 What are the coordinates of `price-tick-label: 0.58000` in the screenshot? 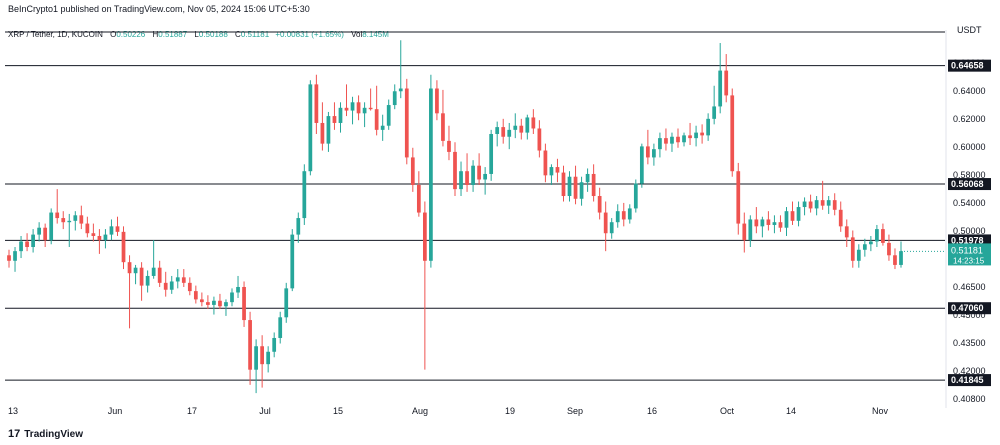 It's located at (969, 175).